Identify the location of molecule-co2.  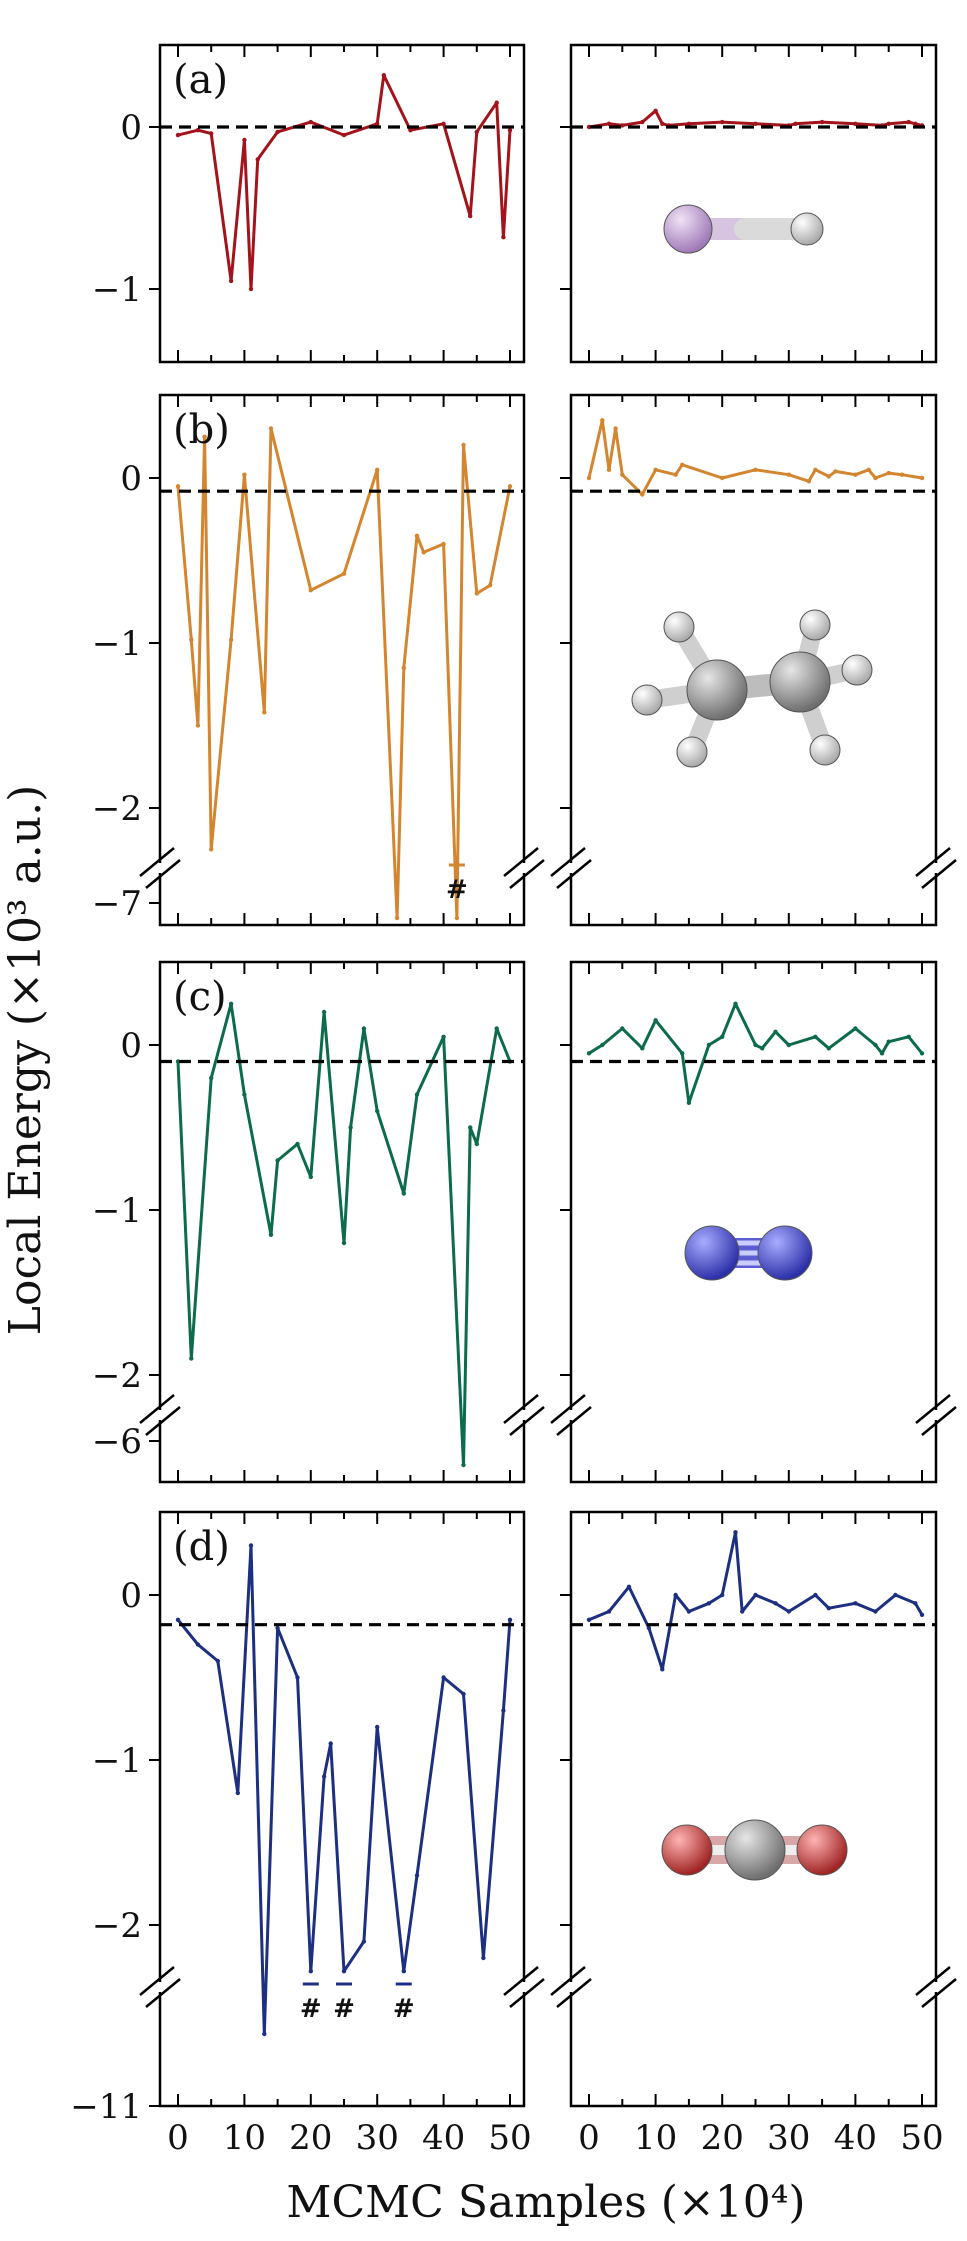
(754, 1850).